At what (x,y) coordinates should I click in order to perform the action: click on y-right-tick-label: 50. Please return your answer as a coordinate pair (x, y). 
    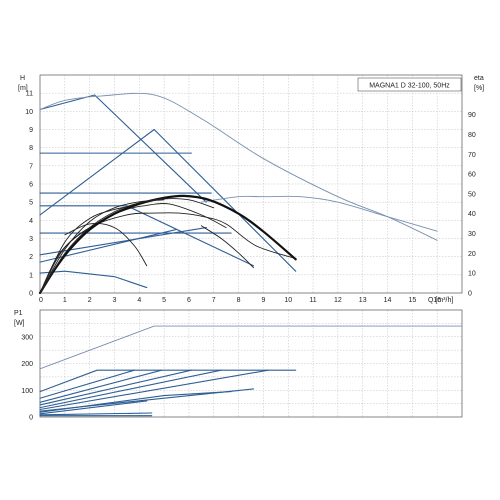
    Looking at the image, I should click on (472, 194).